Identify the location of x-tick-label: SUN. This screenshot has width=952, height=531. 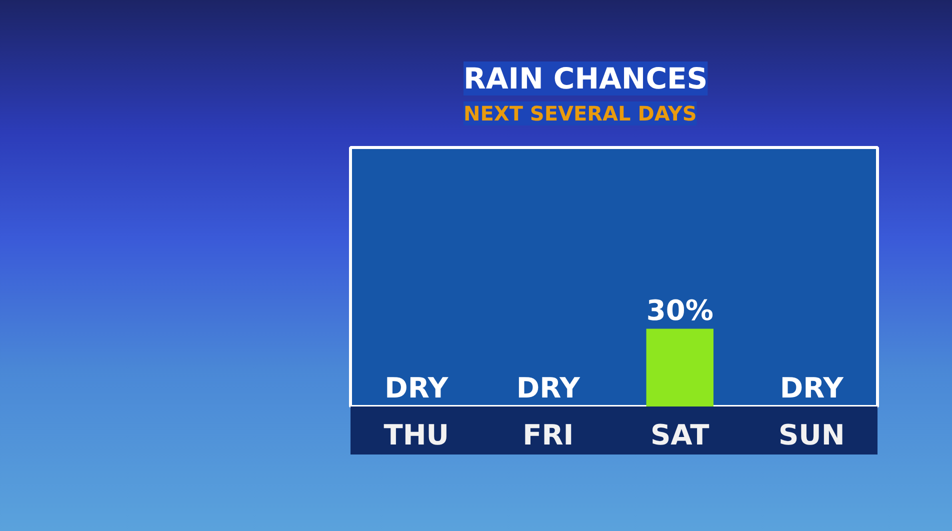
(811, 435).